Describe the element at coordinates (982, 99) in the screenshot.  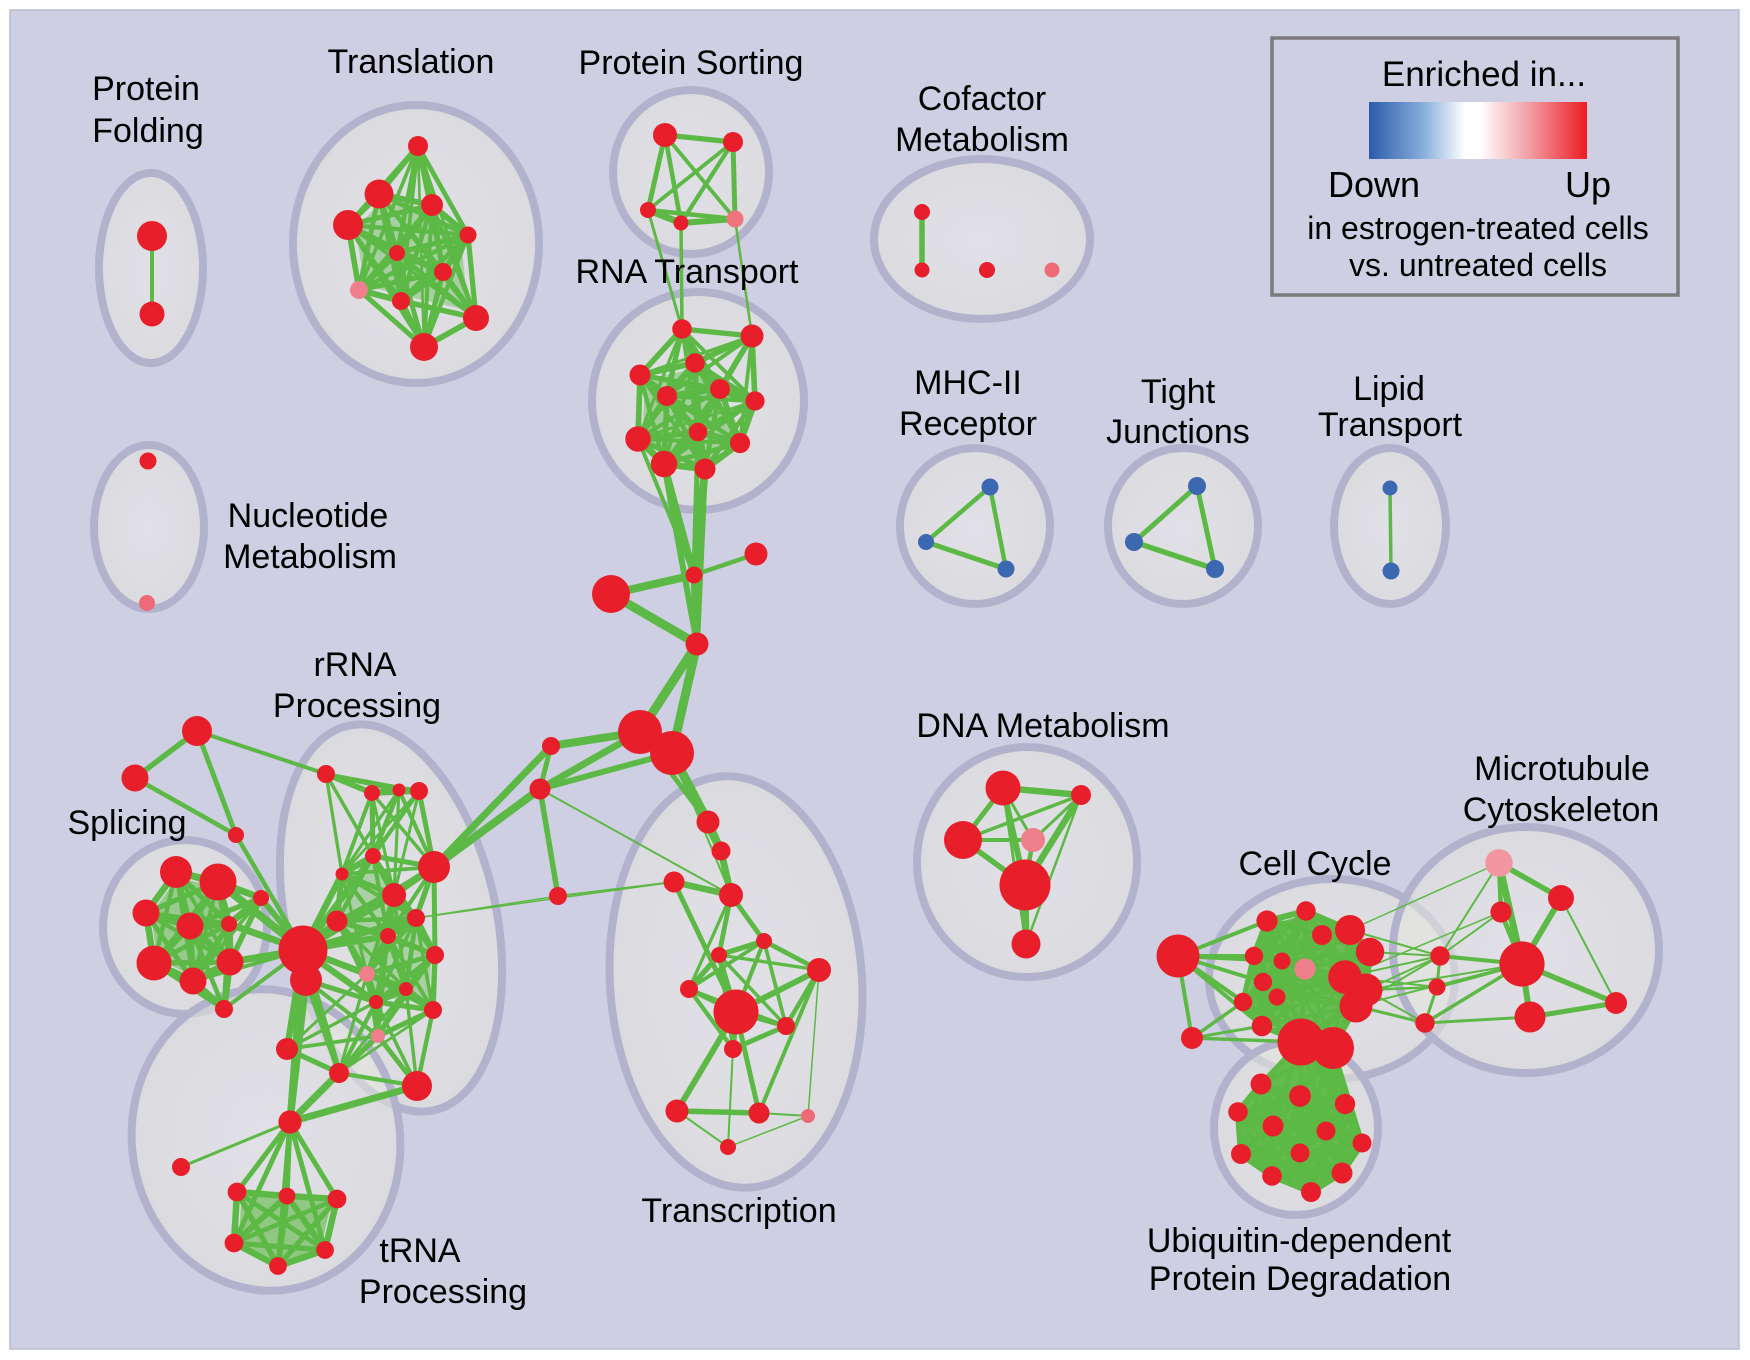
I see `svg-text: Cofactor` at that location.